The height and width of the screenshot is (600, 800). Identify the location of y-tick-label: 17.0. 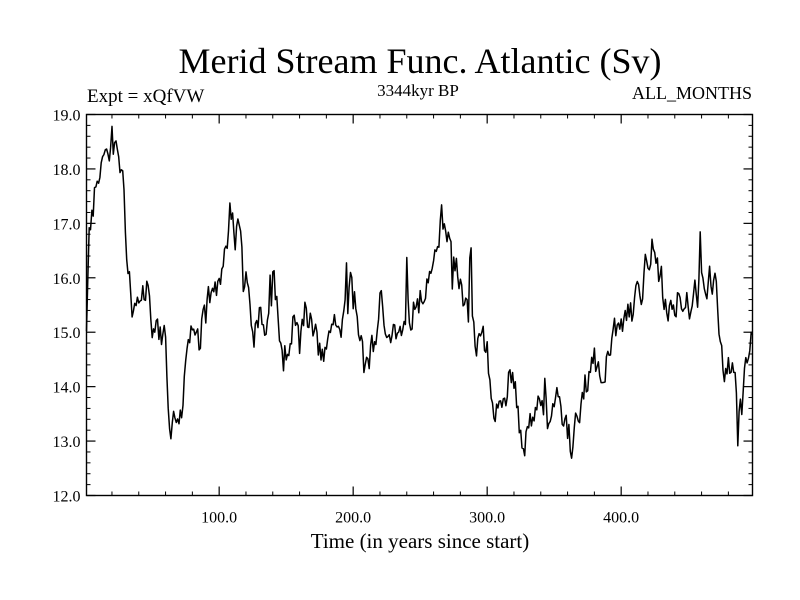
(67, 224).